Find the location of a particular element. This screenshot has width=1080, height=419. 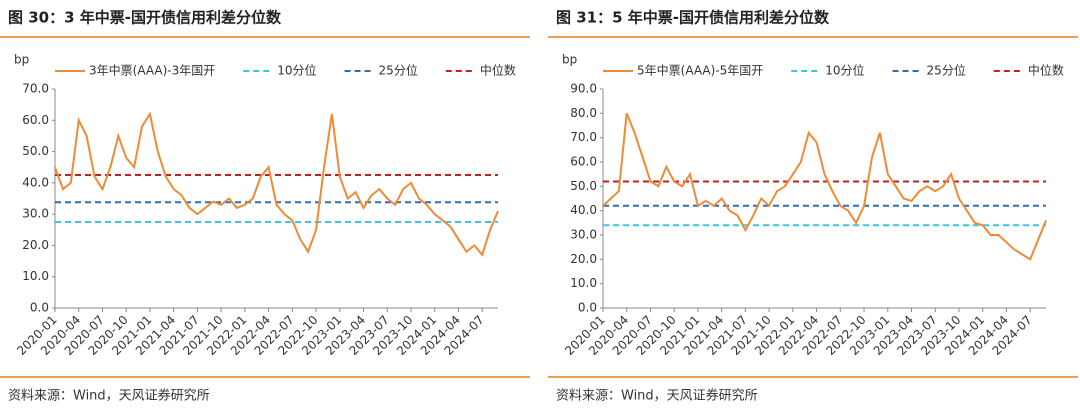

legend-label: 3年中票(AAA)-3年国开 is located at coordinates (152, 70).